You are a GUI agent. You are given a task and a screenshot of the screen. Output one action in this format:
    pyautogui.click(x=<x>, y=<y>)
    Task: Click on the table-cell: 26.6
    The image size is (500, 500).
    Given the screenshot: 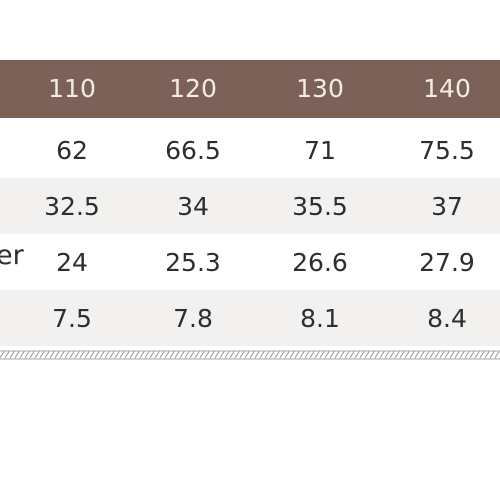 What is the action you would take?
    pyautogui.click(x=320, y=262)
    